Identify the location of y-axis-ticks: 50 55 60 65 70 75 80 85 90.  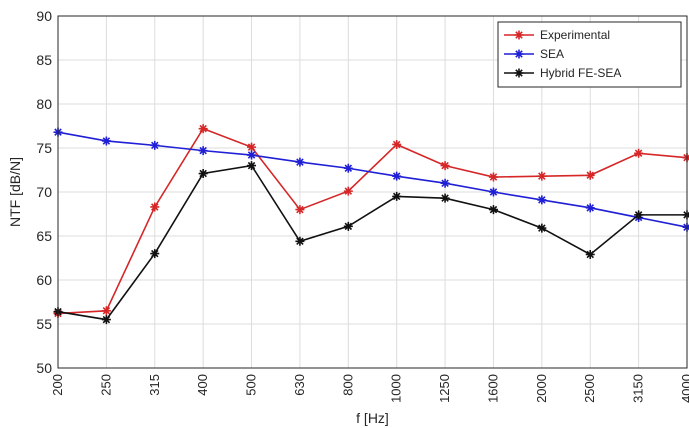
(44, 192).